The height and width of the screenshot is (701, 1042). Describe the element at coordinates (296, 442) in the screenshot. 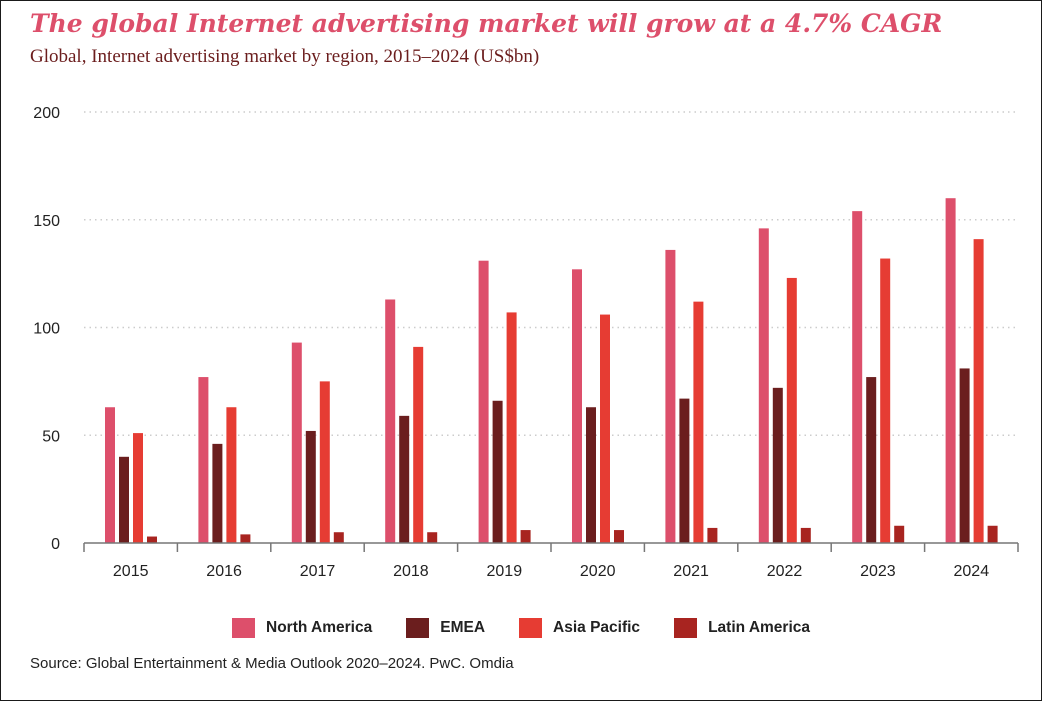

I see `bar-north-america-2017` at that location.